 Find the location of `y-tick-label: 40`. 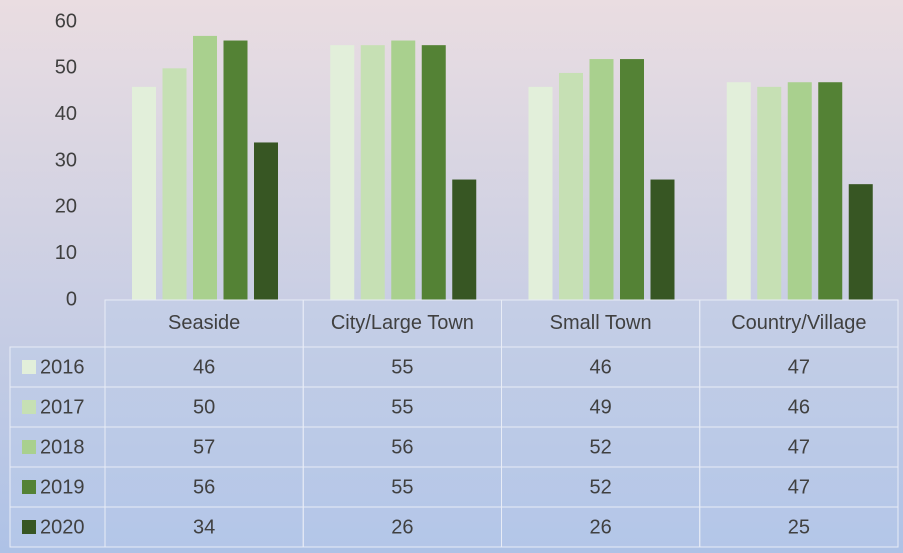

y-tick-label: 40 is located at coordinates (66, 114).